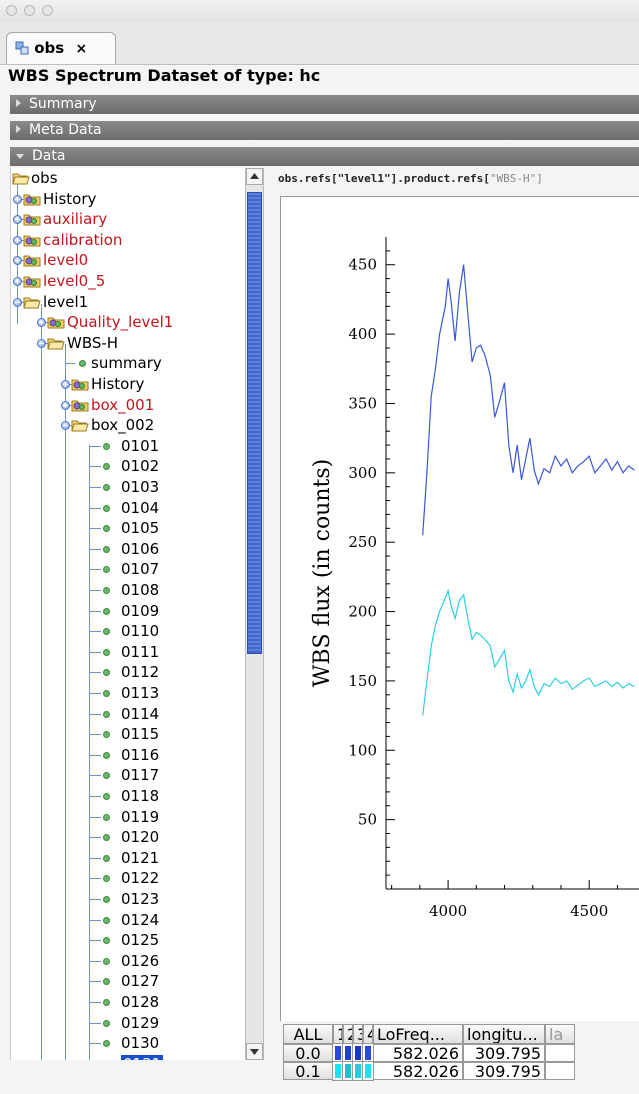 This screenshot has height=1094, width=639. I want to click on tree-node-auxiliary: auxiliary, so click(75, 219).